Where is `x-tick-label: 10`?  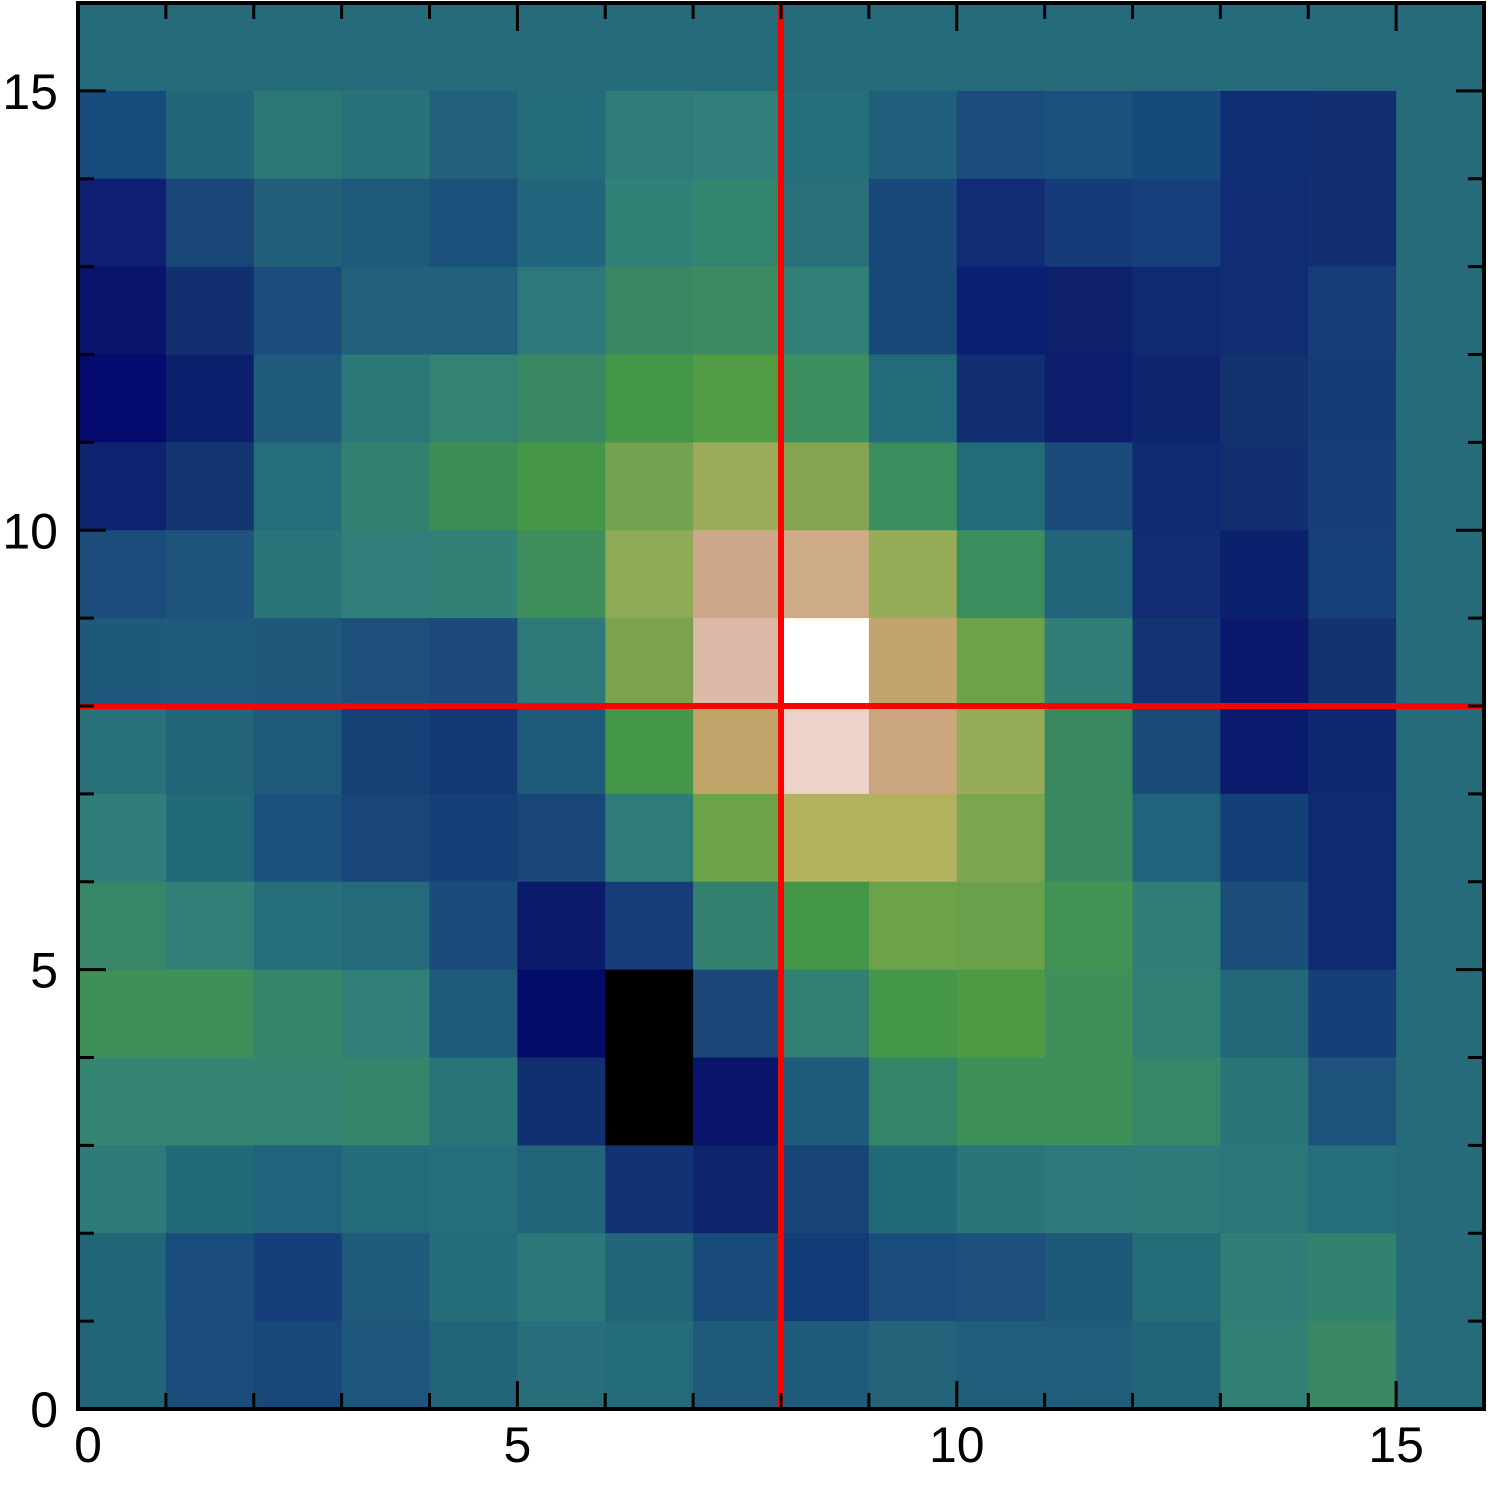 x-tick-label: 10 is located at coordinates (957, 1445).